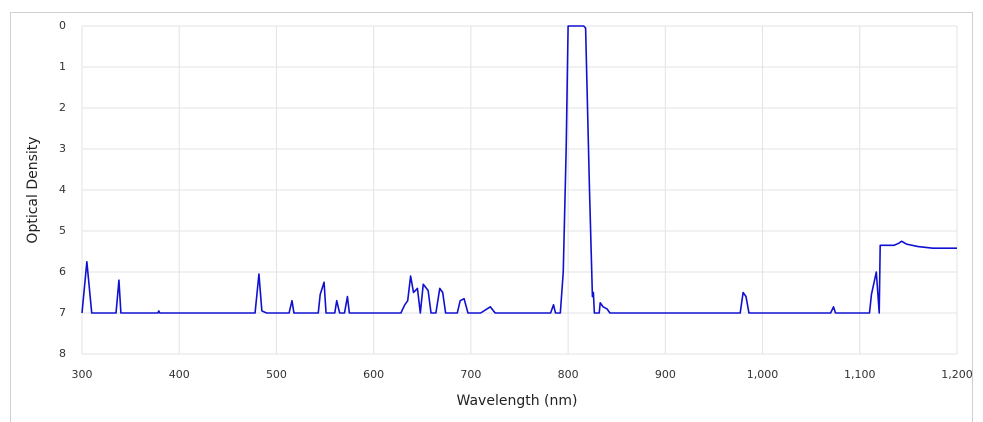 Image resolution: width=983 pixels, height=422 pixels. What do you see at coordinates (276, 374) in the screenshot?
I see `x-tick-label: 500` at bounding box center [276, 374].